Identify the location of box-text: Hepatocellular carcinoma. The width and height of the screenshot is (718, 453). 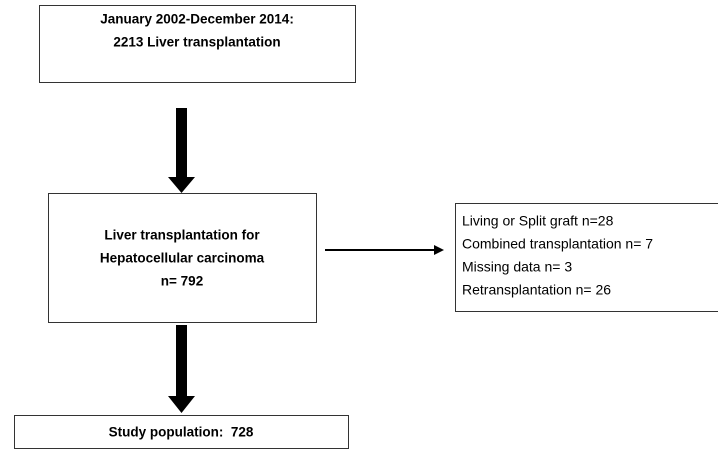
(182, 258).